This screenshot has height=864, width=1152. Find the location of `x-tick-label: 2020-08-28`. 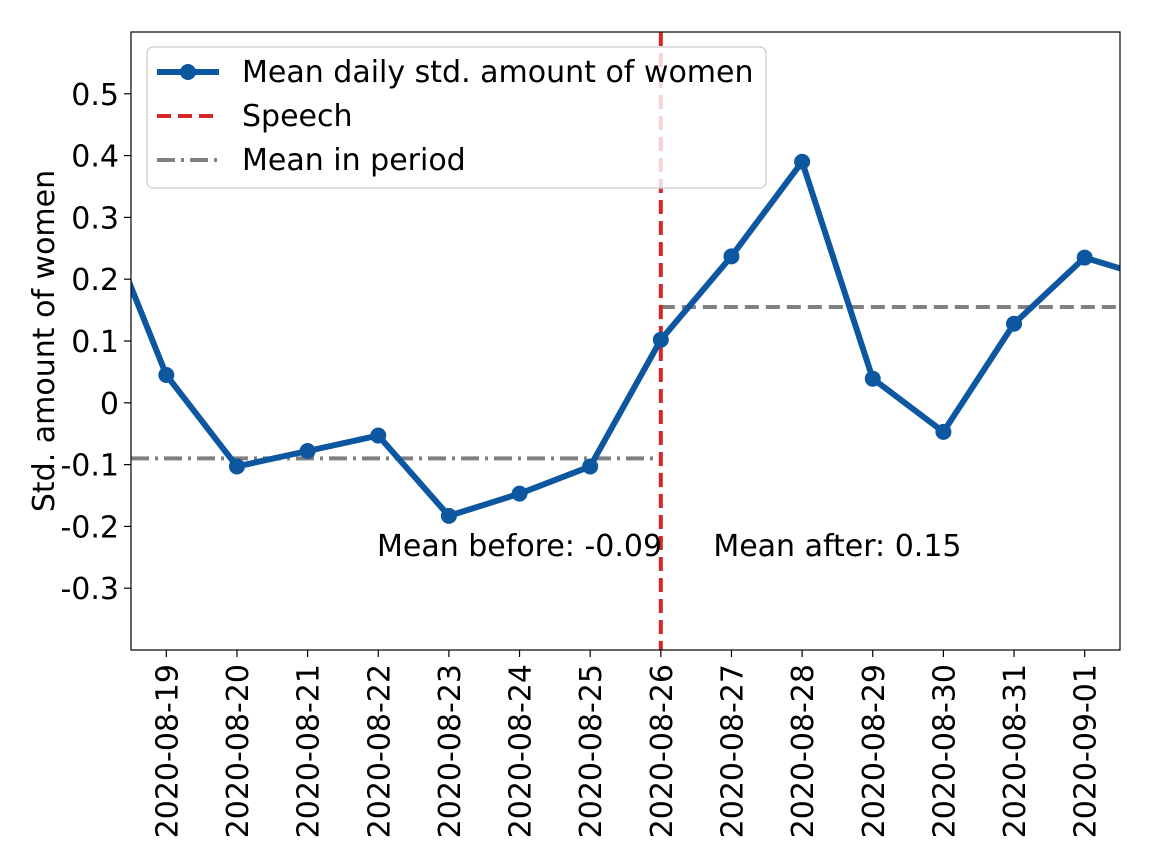

x-tick-label: 2020-08-28 is located at coordinates (803, 751).